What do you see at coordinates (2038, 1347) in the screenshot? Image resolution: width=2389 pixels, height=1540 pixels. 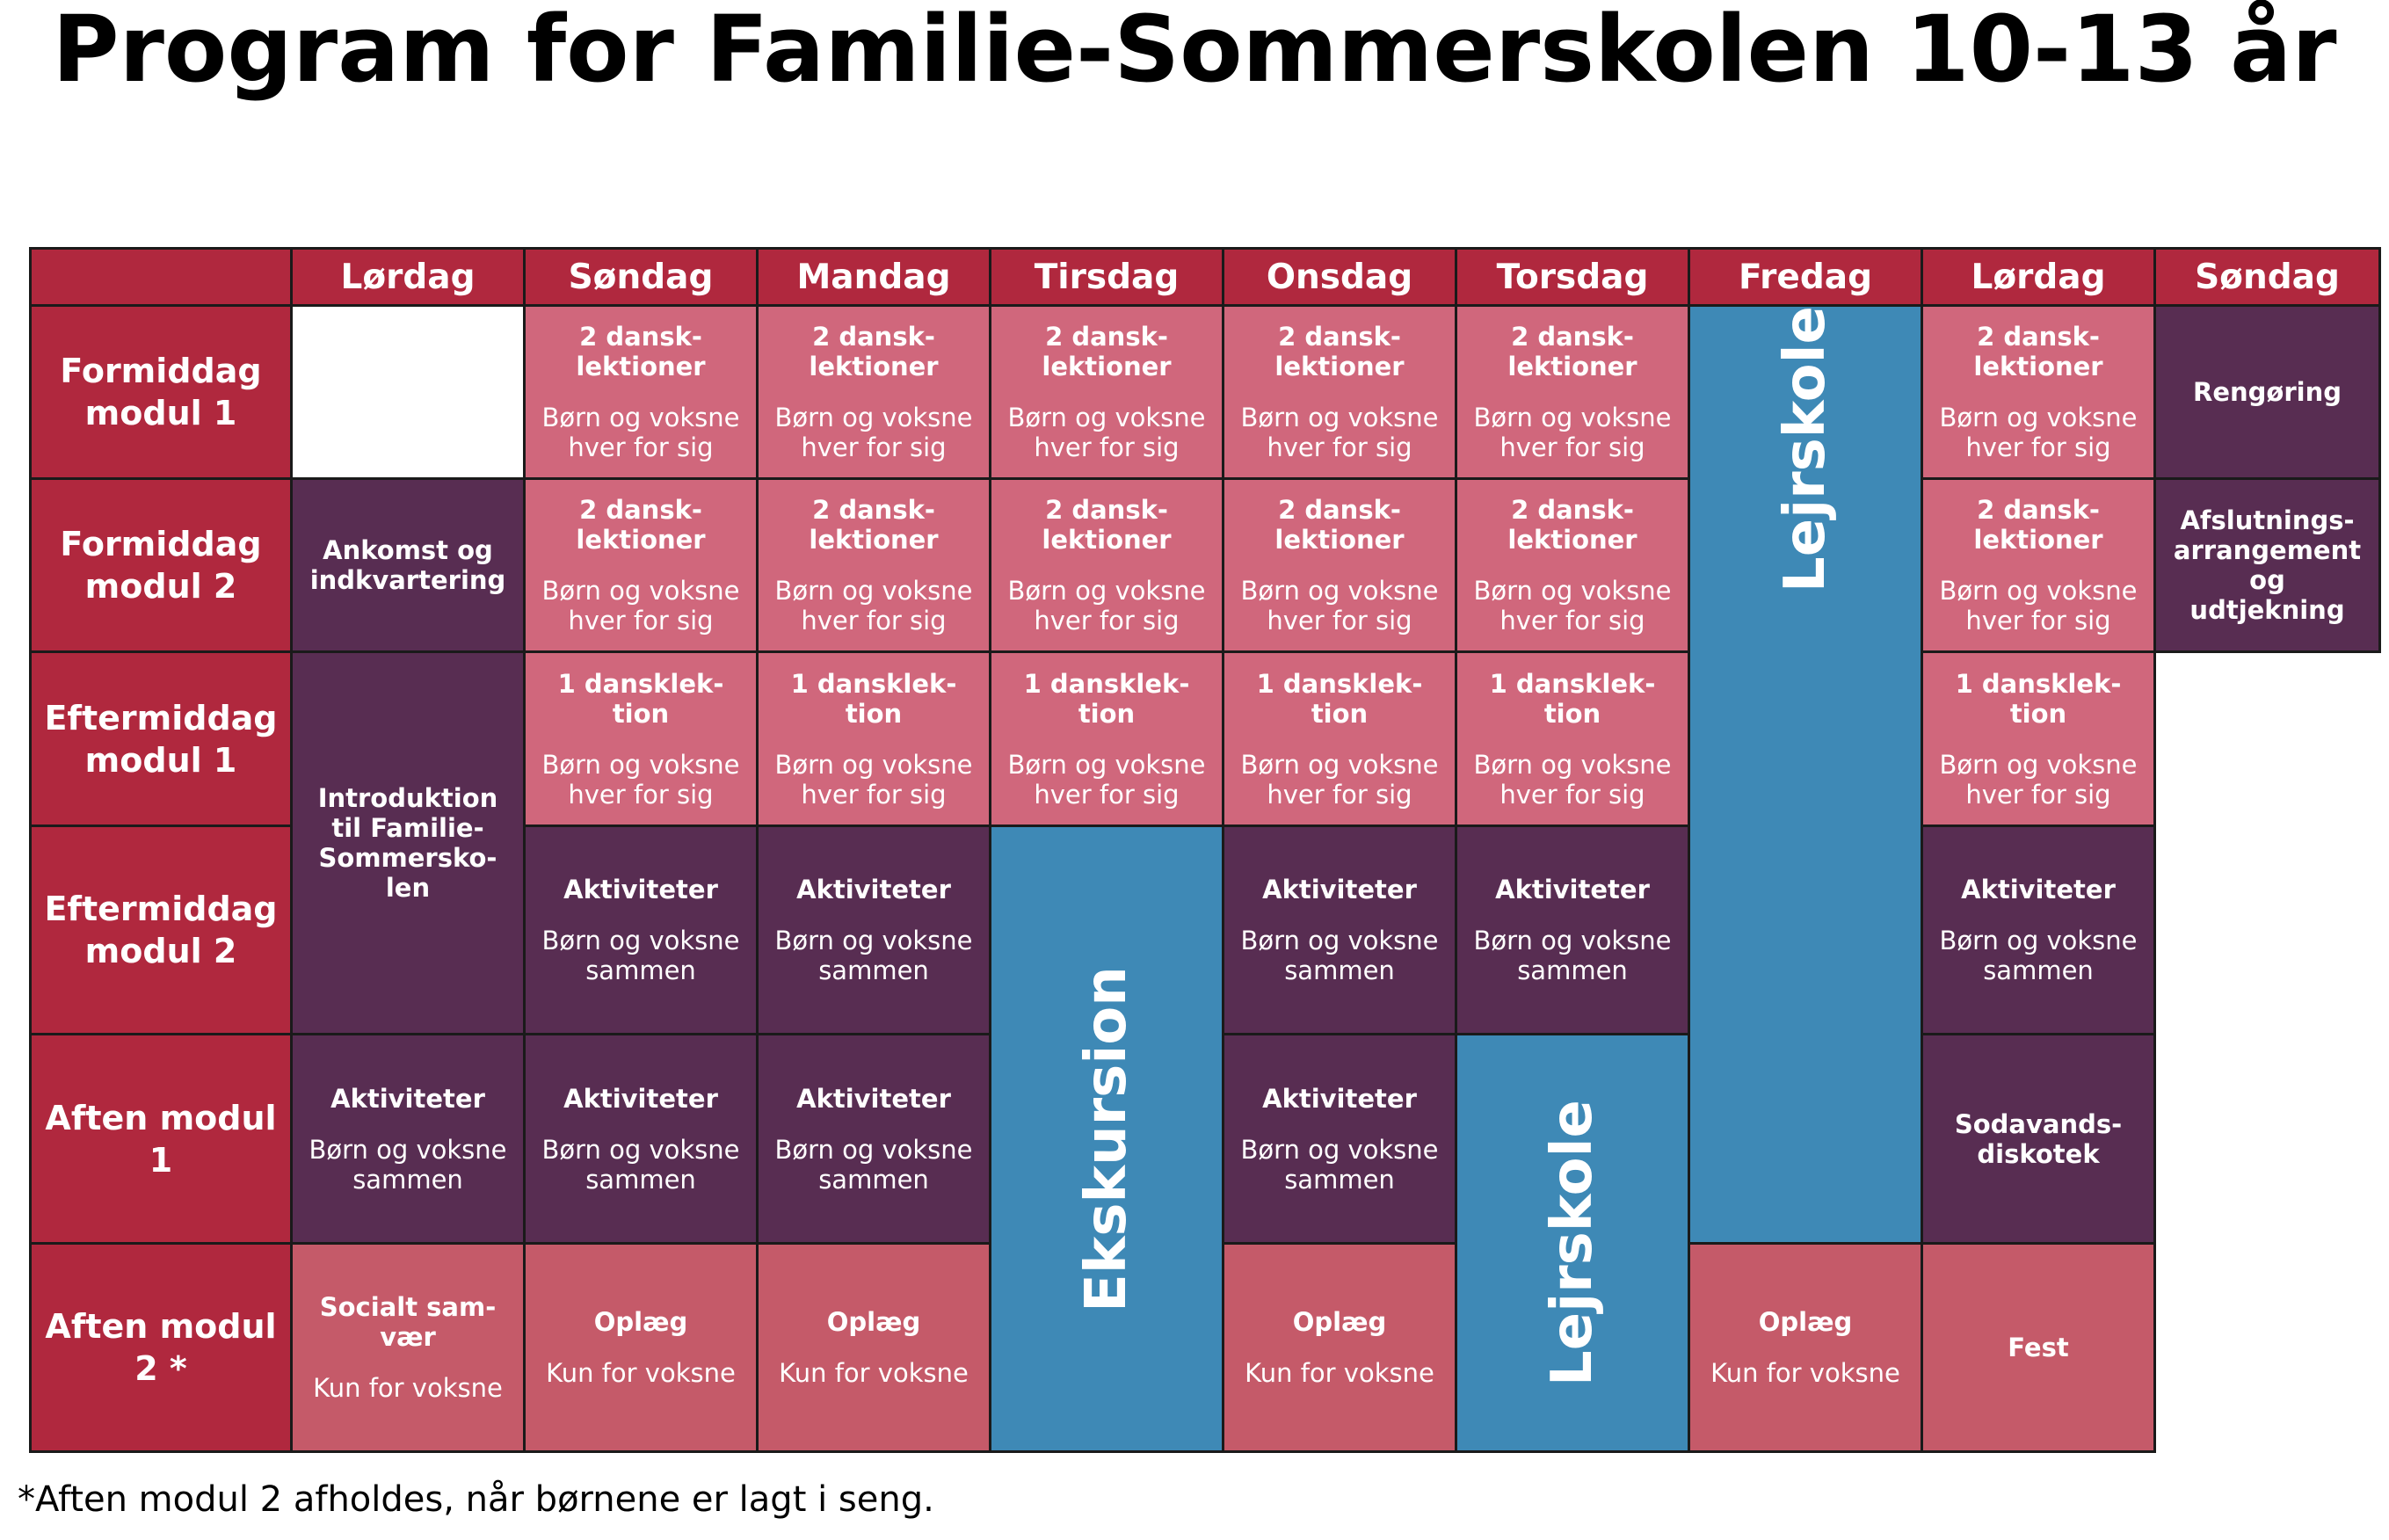 I see `schedule-cell: Fest` at bounding box center [2038, 1347].